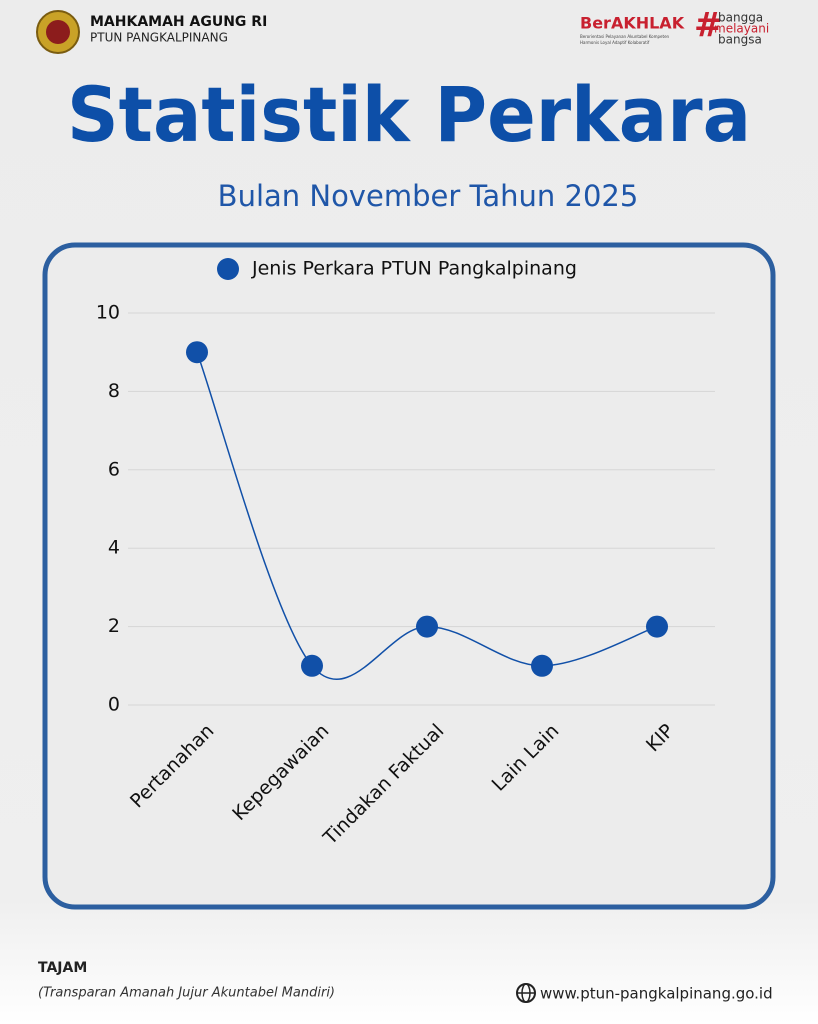 The image size is (818, 1024). Describe the element at coordinates (615, 42) in the screenshot. I see `brand-tagline: Harmonis Loyal Adaptif Kolaboratif` at that location.